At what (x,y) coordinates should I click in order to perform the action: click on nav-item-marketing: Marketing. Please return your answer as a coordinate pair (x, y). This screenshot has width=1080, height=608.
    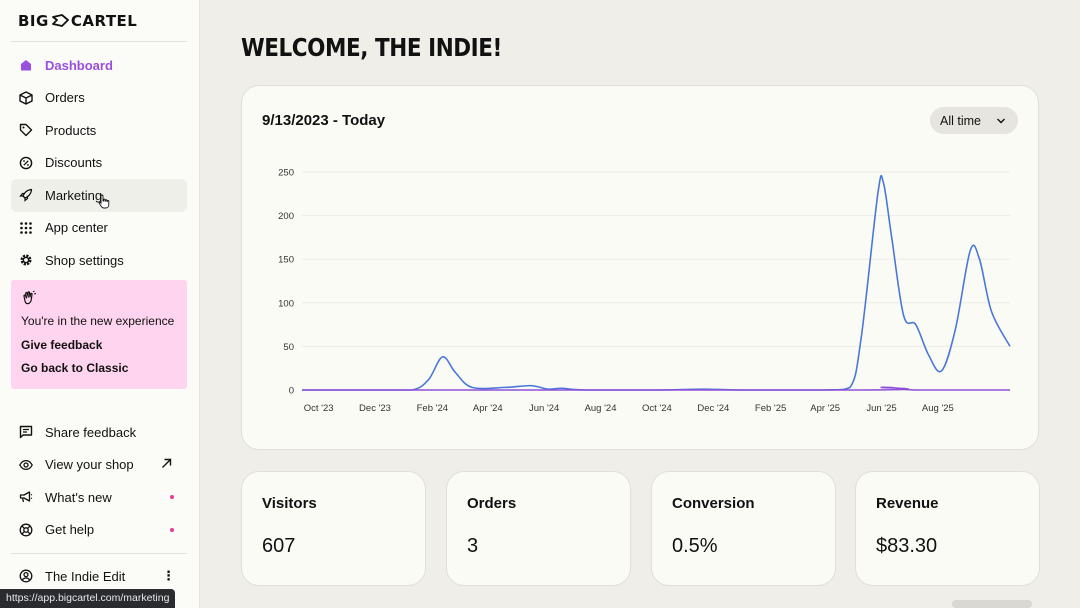
    Looking at the image, I should click on (99, 195).